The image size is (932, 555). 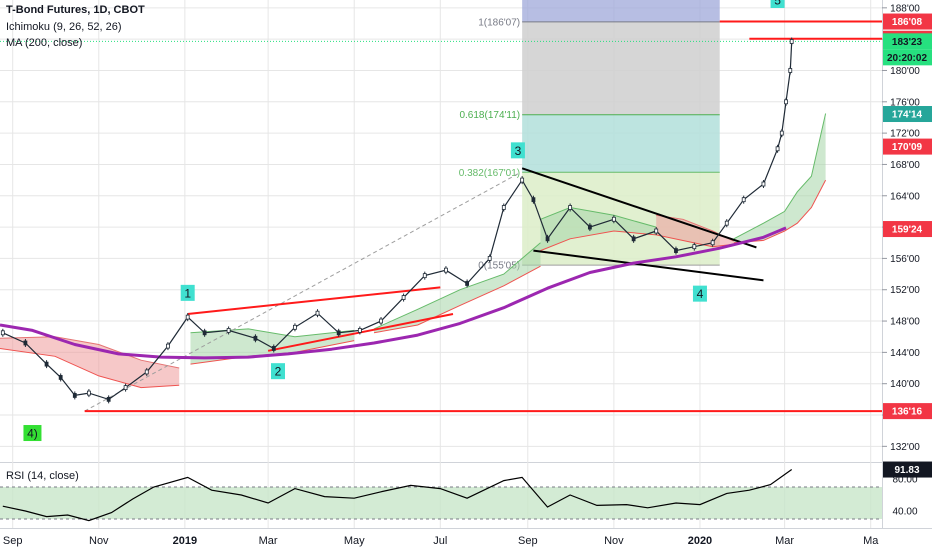 I want to click on ma-legend: MA (200, close), so click(x=44, y=43).